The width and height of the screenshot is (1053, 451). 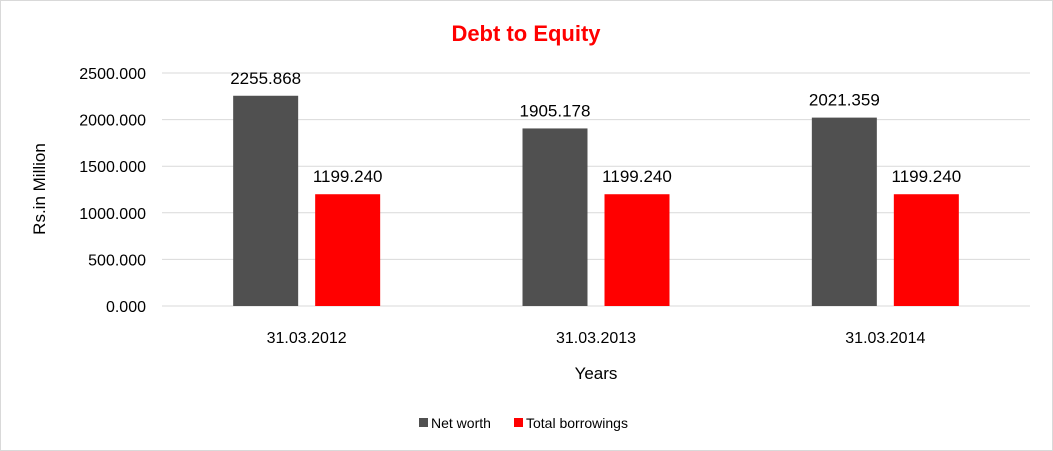 I want to click on data-label: 2021.359, so click(x=844, y=100).